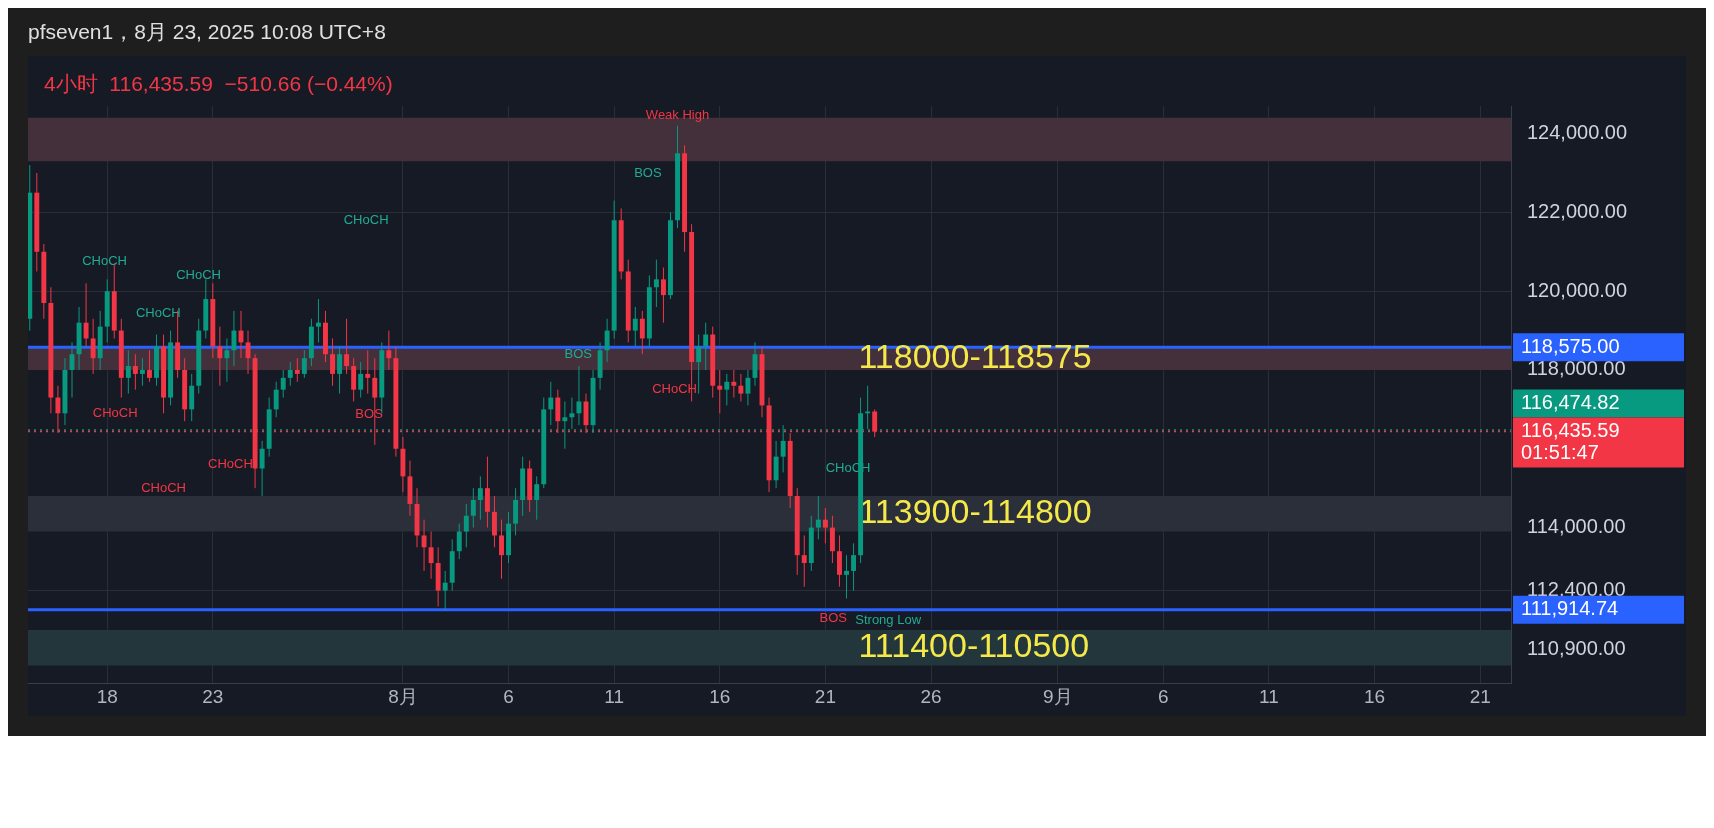 Image resolution: width=1714 pixels, height=828 pixels. Describe the element at coordinates (213, 696) in the screenshot. I see `x-tick-label: 23` at that location.